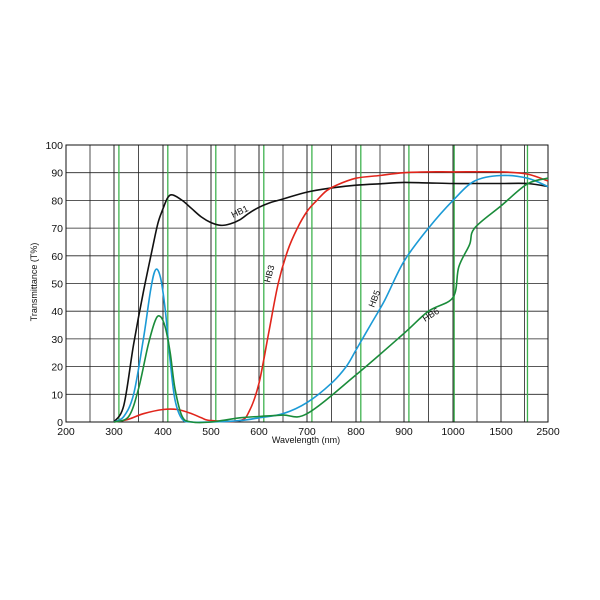  Describe the element at coordinates (34, 282) in the screenshot. I see `y-axis-label: Transmittance (T%)` at that location.